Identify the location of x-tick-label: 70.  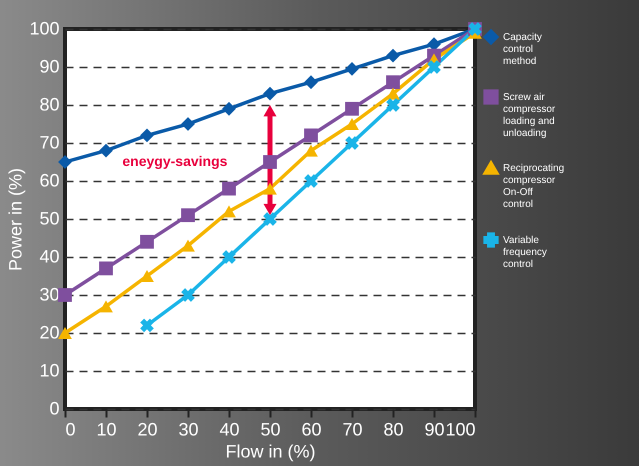
(352, 430).